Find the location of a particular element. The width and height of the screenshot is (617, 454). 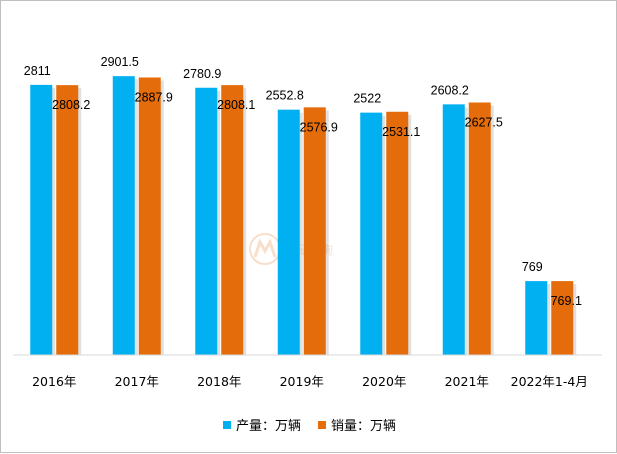

data-label-production: 2552.8 is located at coordinates (285, 96).